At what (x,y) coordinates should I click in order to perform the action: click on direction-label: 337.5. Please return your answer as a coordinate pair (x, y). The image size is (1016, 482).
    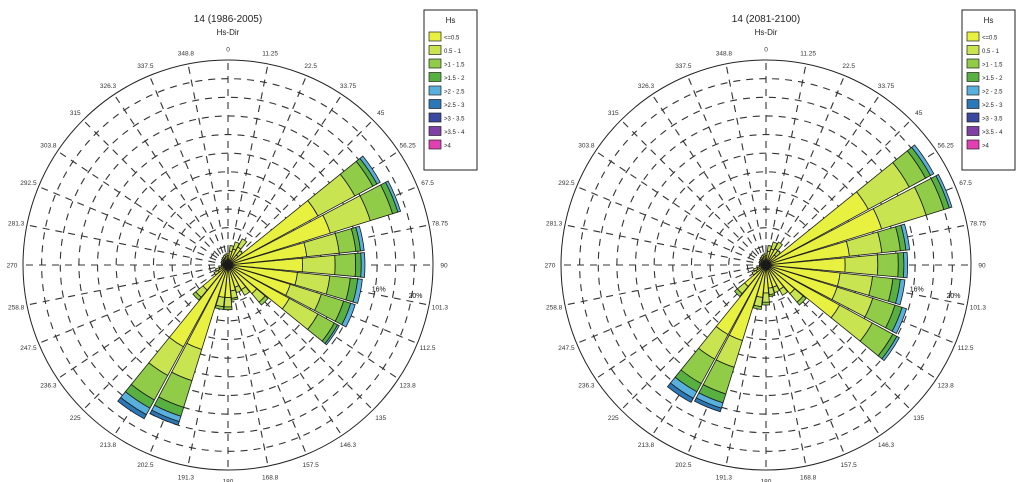
    Looking at the image, I should click on (145, 66).